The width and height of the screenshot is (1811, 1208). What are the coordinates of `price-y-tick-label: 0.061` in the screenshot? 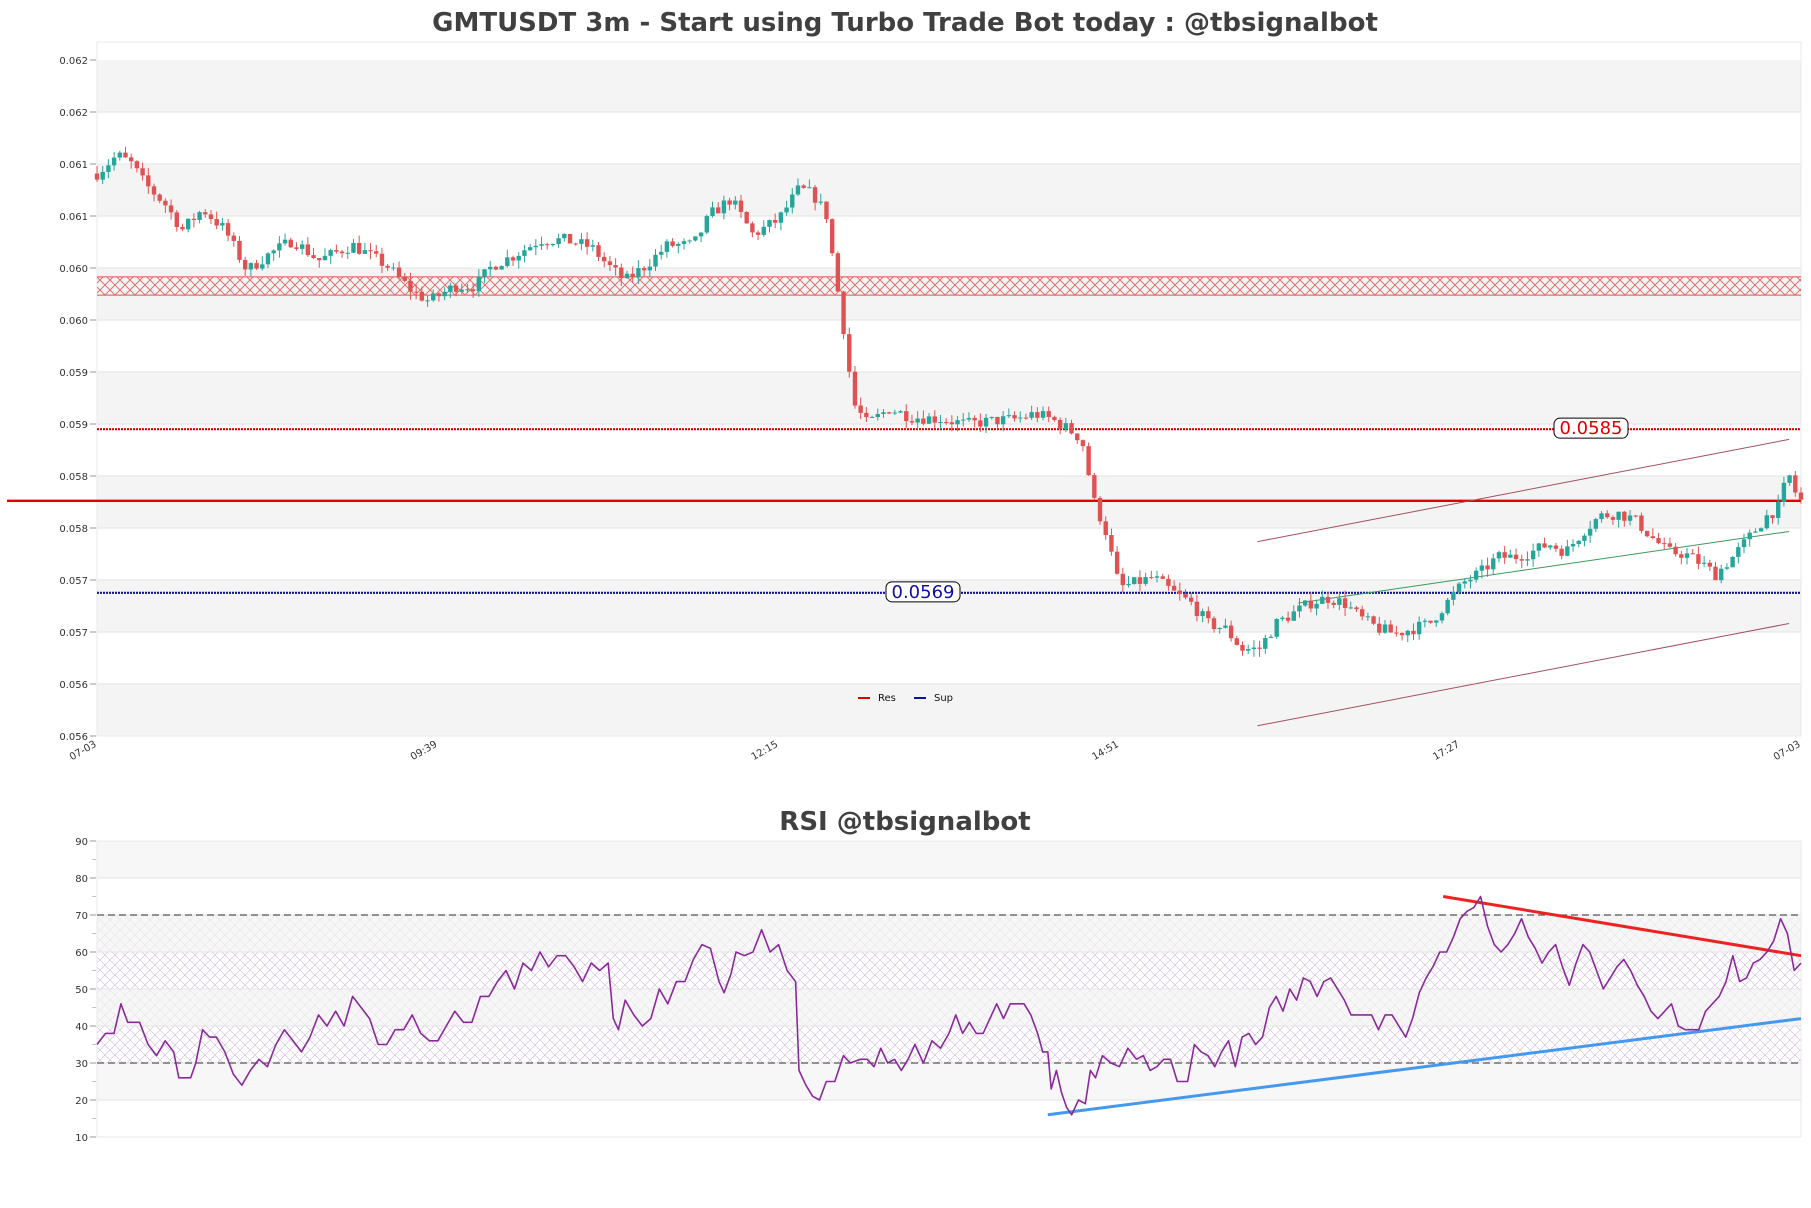 It's located at (73, 217).